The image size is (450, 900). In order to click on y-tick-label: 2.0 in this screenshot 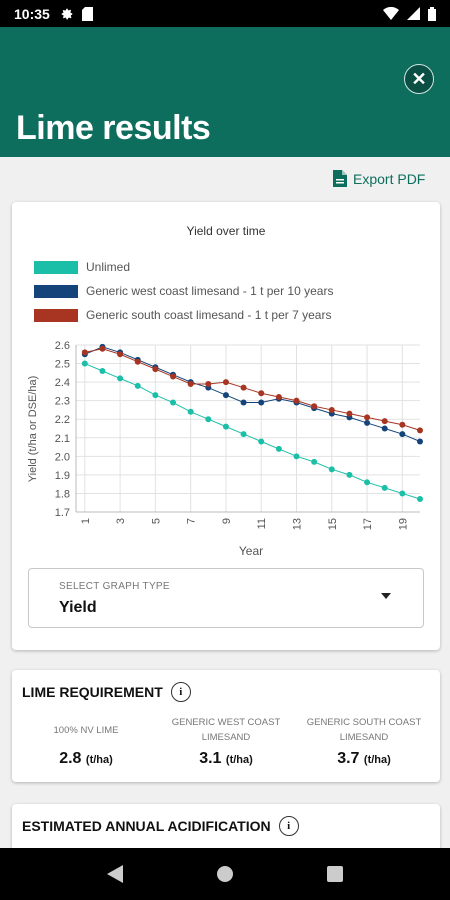, I will do `click(62, 457)`.